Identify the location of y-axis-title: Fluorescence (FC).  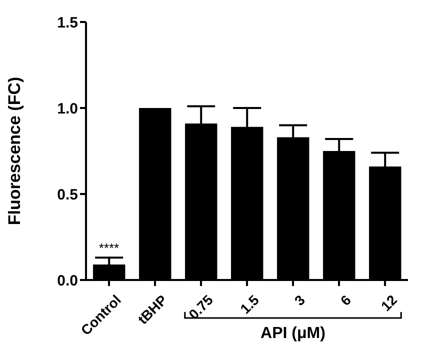
(14, 151).